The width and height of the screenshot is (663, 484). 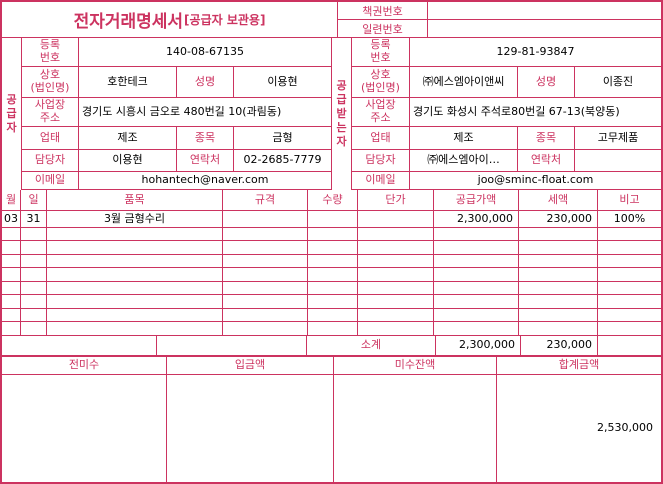 What do you see at coordinates (50, 181) in the screenshot?
I see `supplier-email-label: 이메일` at bounding box center [50, 181].